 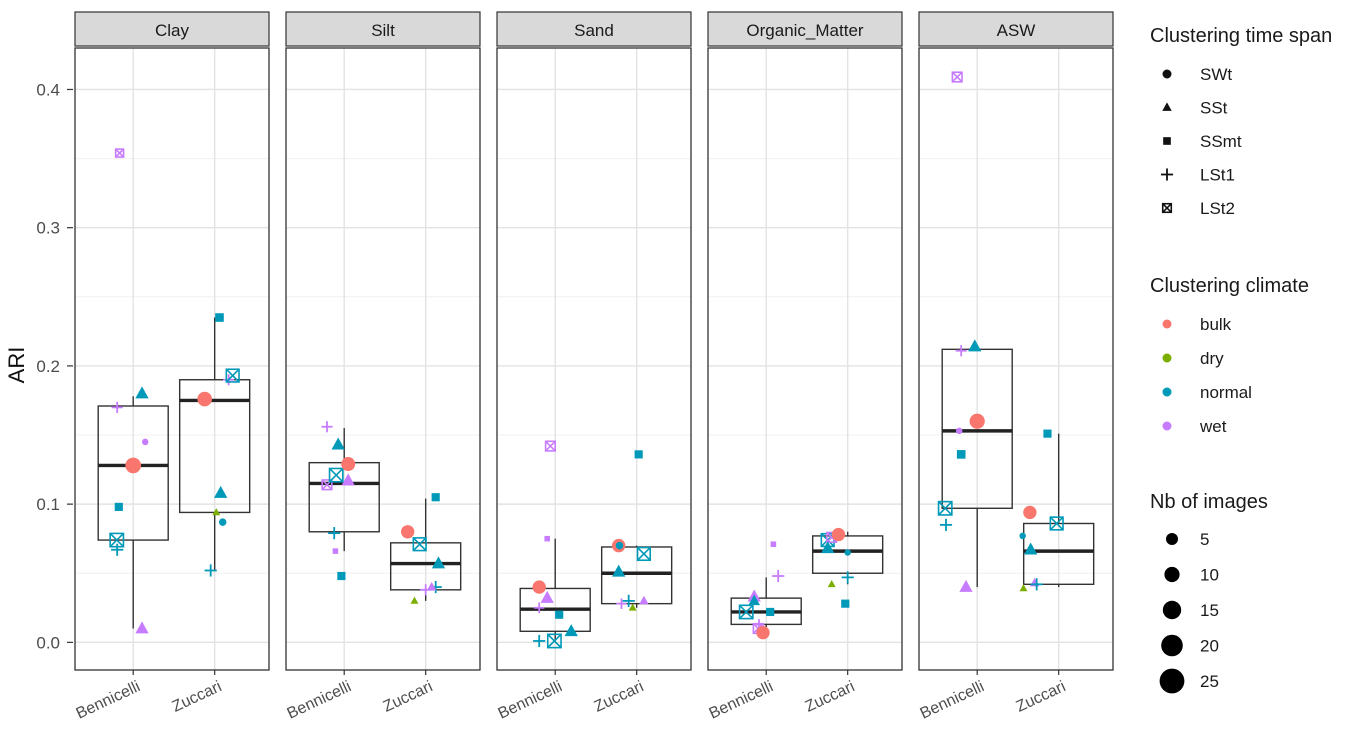 I want to click on legend-color-label: bulk, so click(x=1216, y=324).